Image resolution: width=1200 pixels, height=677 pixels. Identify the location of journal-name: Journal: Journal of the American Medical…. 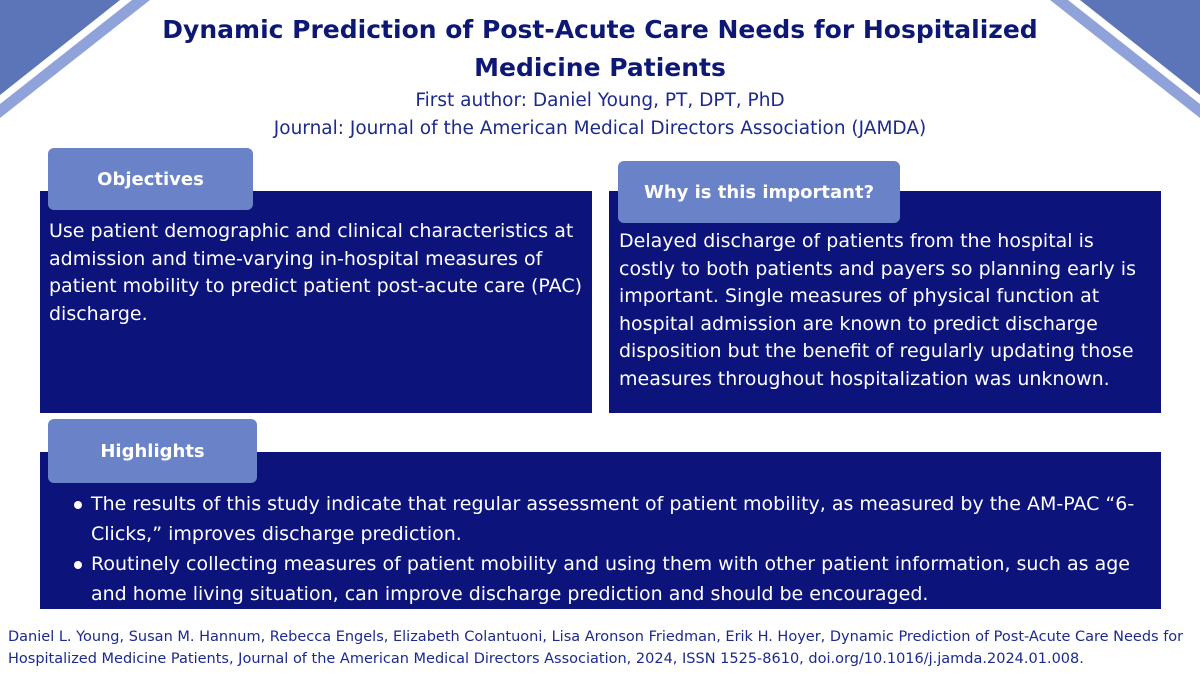
(600, 128).